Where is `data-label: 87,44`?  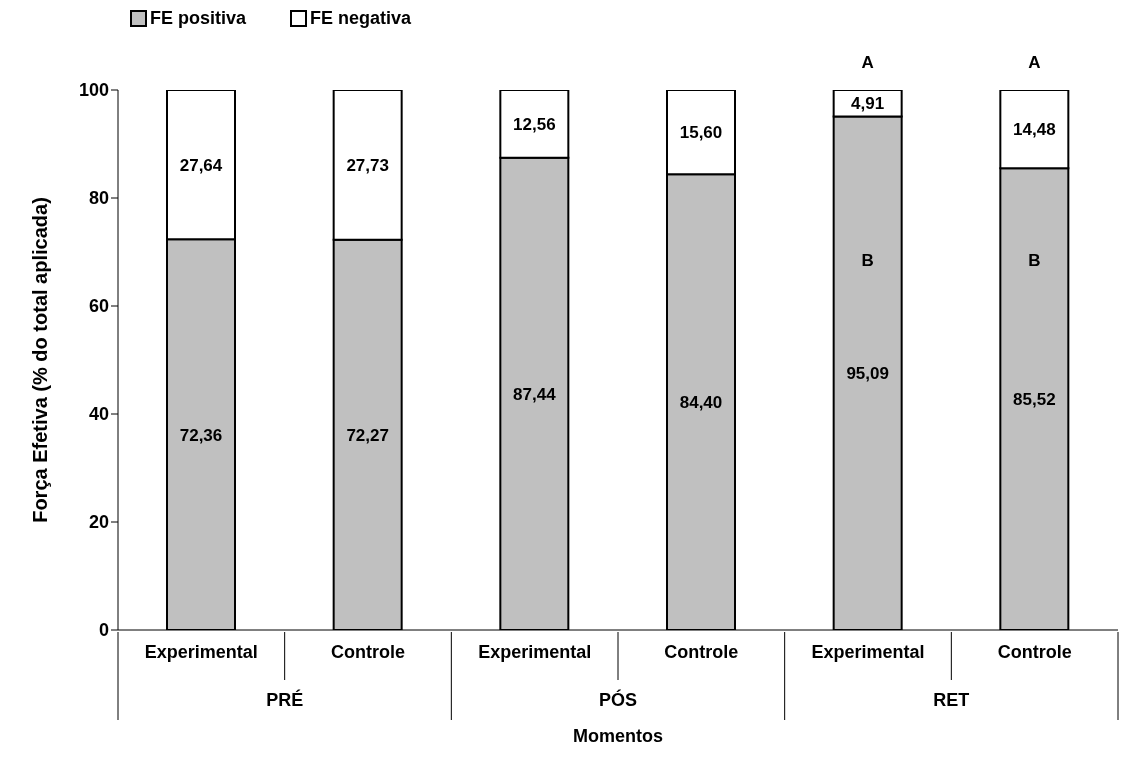
data-label: 87,44 is located at coordinates (535, 394).